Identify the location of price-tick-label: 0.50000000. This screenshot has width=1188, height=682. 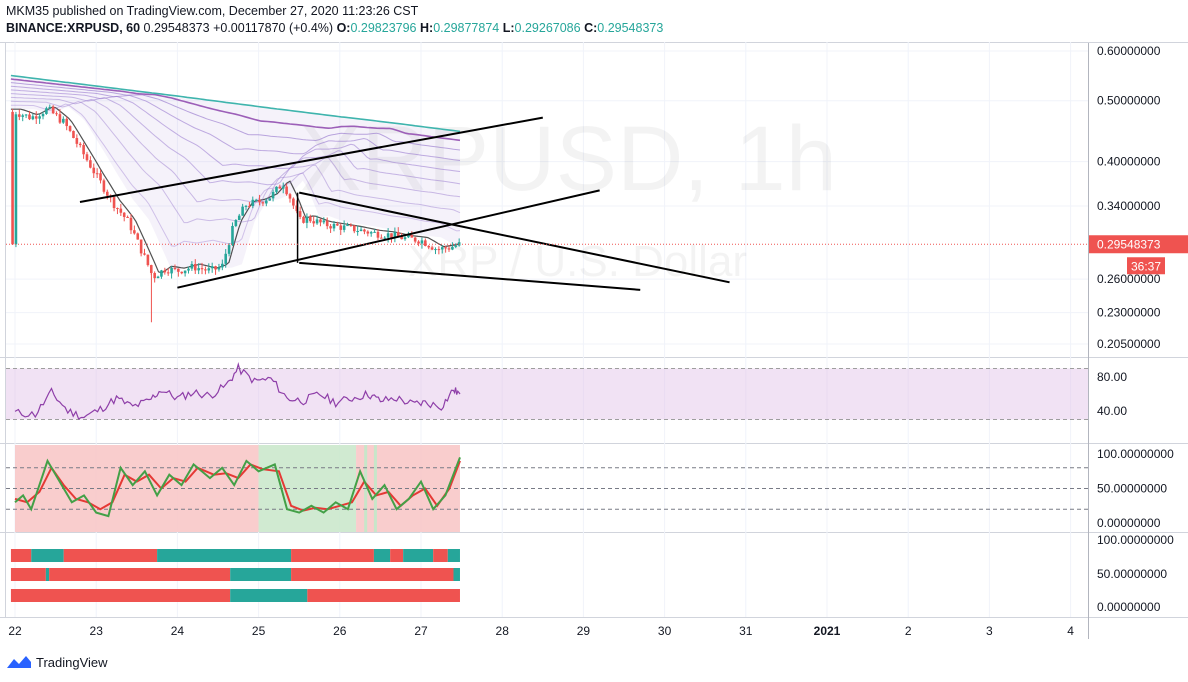
(1129, 101).